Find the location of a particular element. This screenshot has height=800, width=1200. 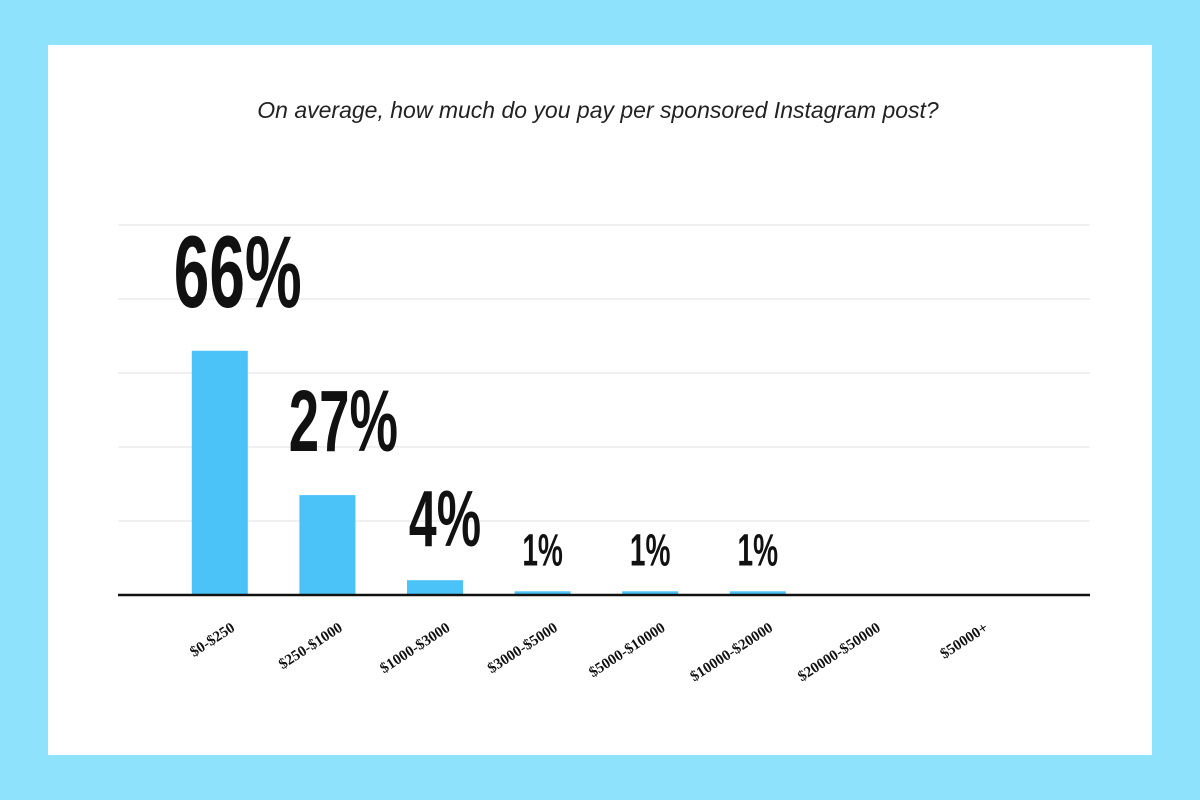

x-tick-label: $50000+ is located at coordinates (965, 641).